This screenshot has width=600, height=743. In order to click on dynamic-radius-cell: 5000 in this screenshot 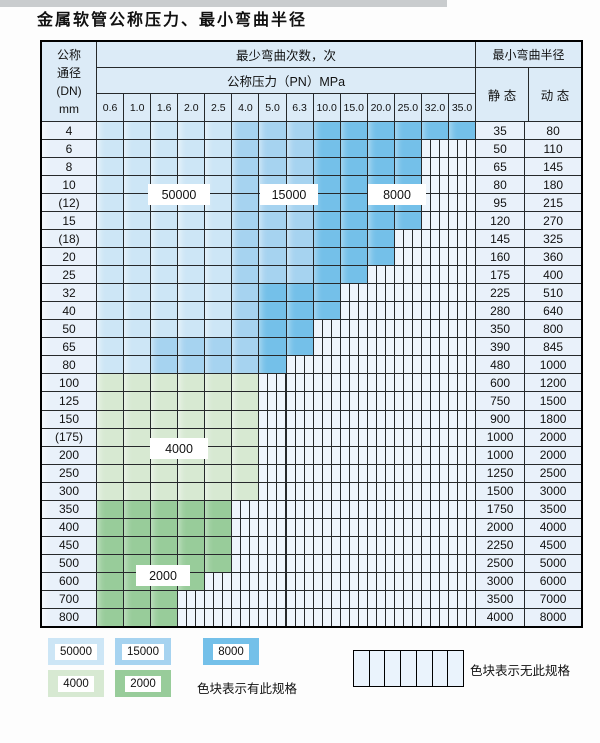, I will do `click(553, 563)`.